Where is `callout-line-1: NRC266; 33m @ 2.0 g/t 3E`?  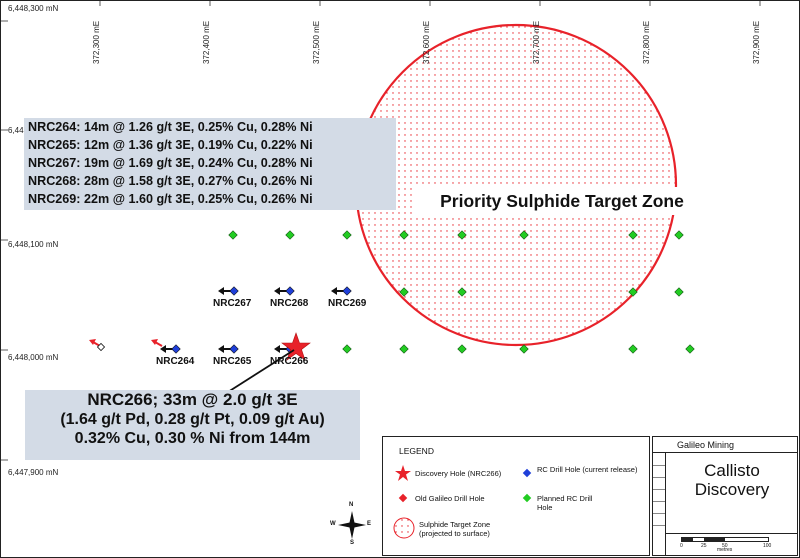
callout-line-1: NRC266; 33m @ 2.0 g/t 3E is located at coordinates (192, 399).